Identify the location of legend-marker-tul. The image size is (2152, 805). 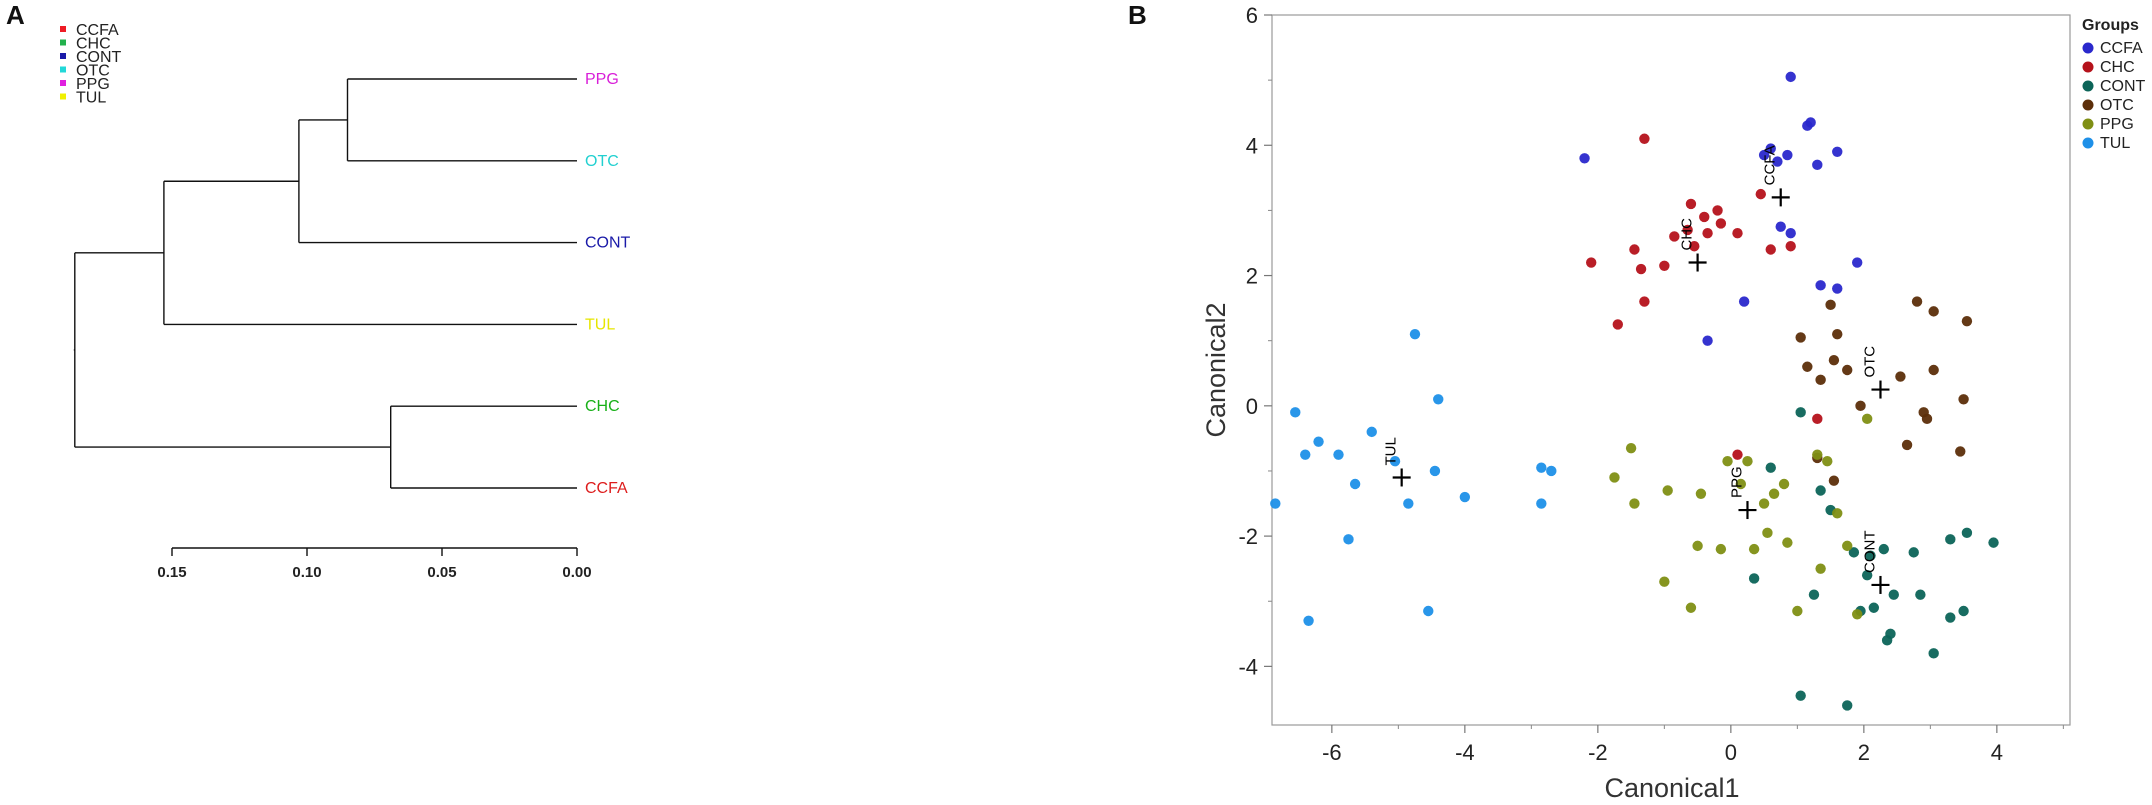
(2088, 143).